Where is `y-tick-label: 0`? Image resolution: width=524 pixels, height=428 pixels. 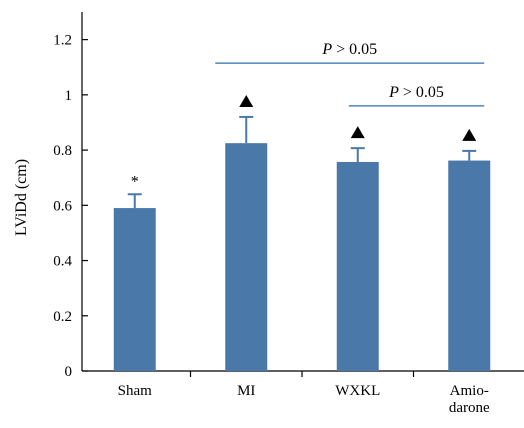
y-tick-label: 0 is located at coordinates (69, 372).